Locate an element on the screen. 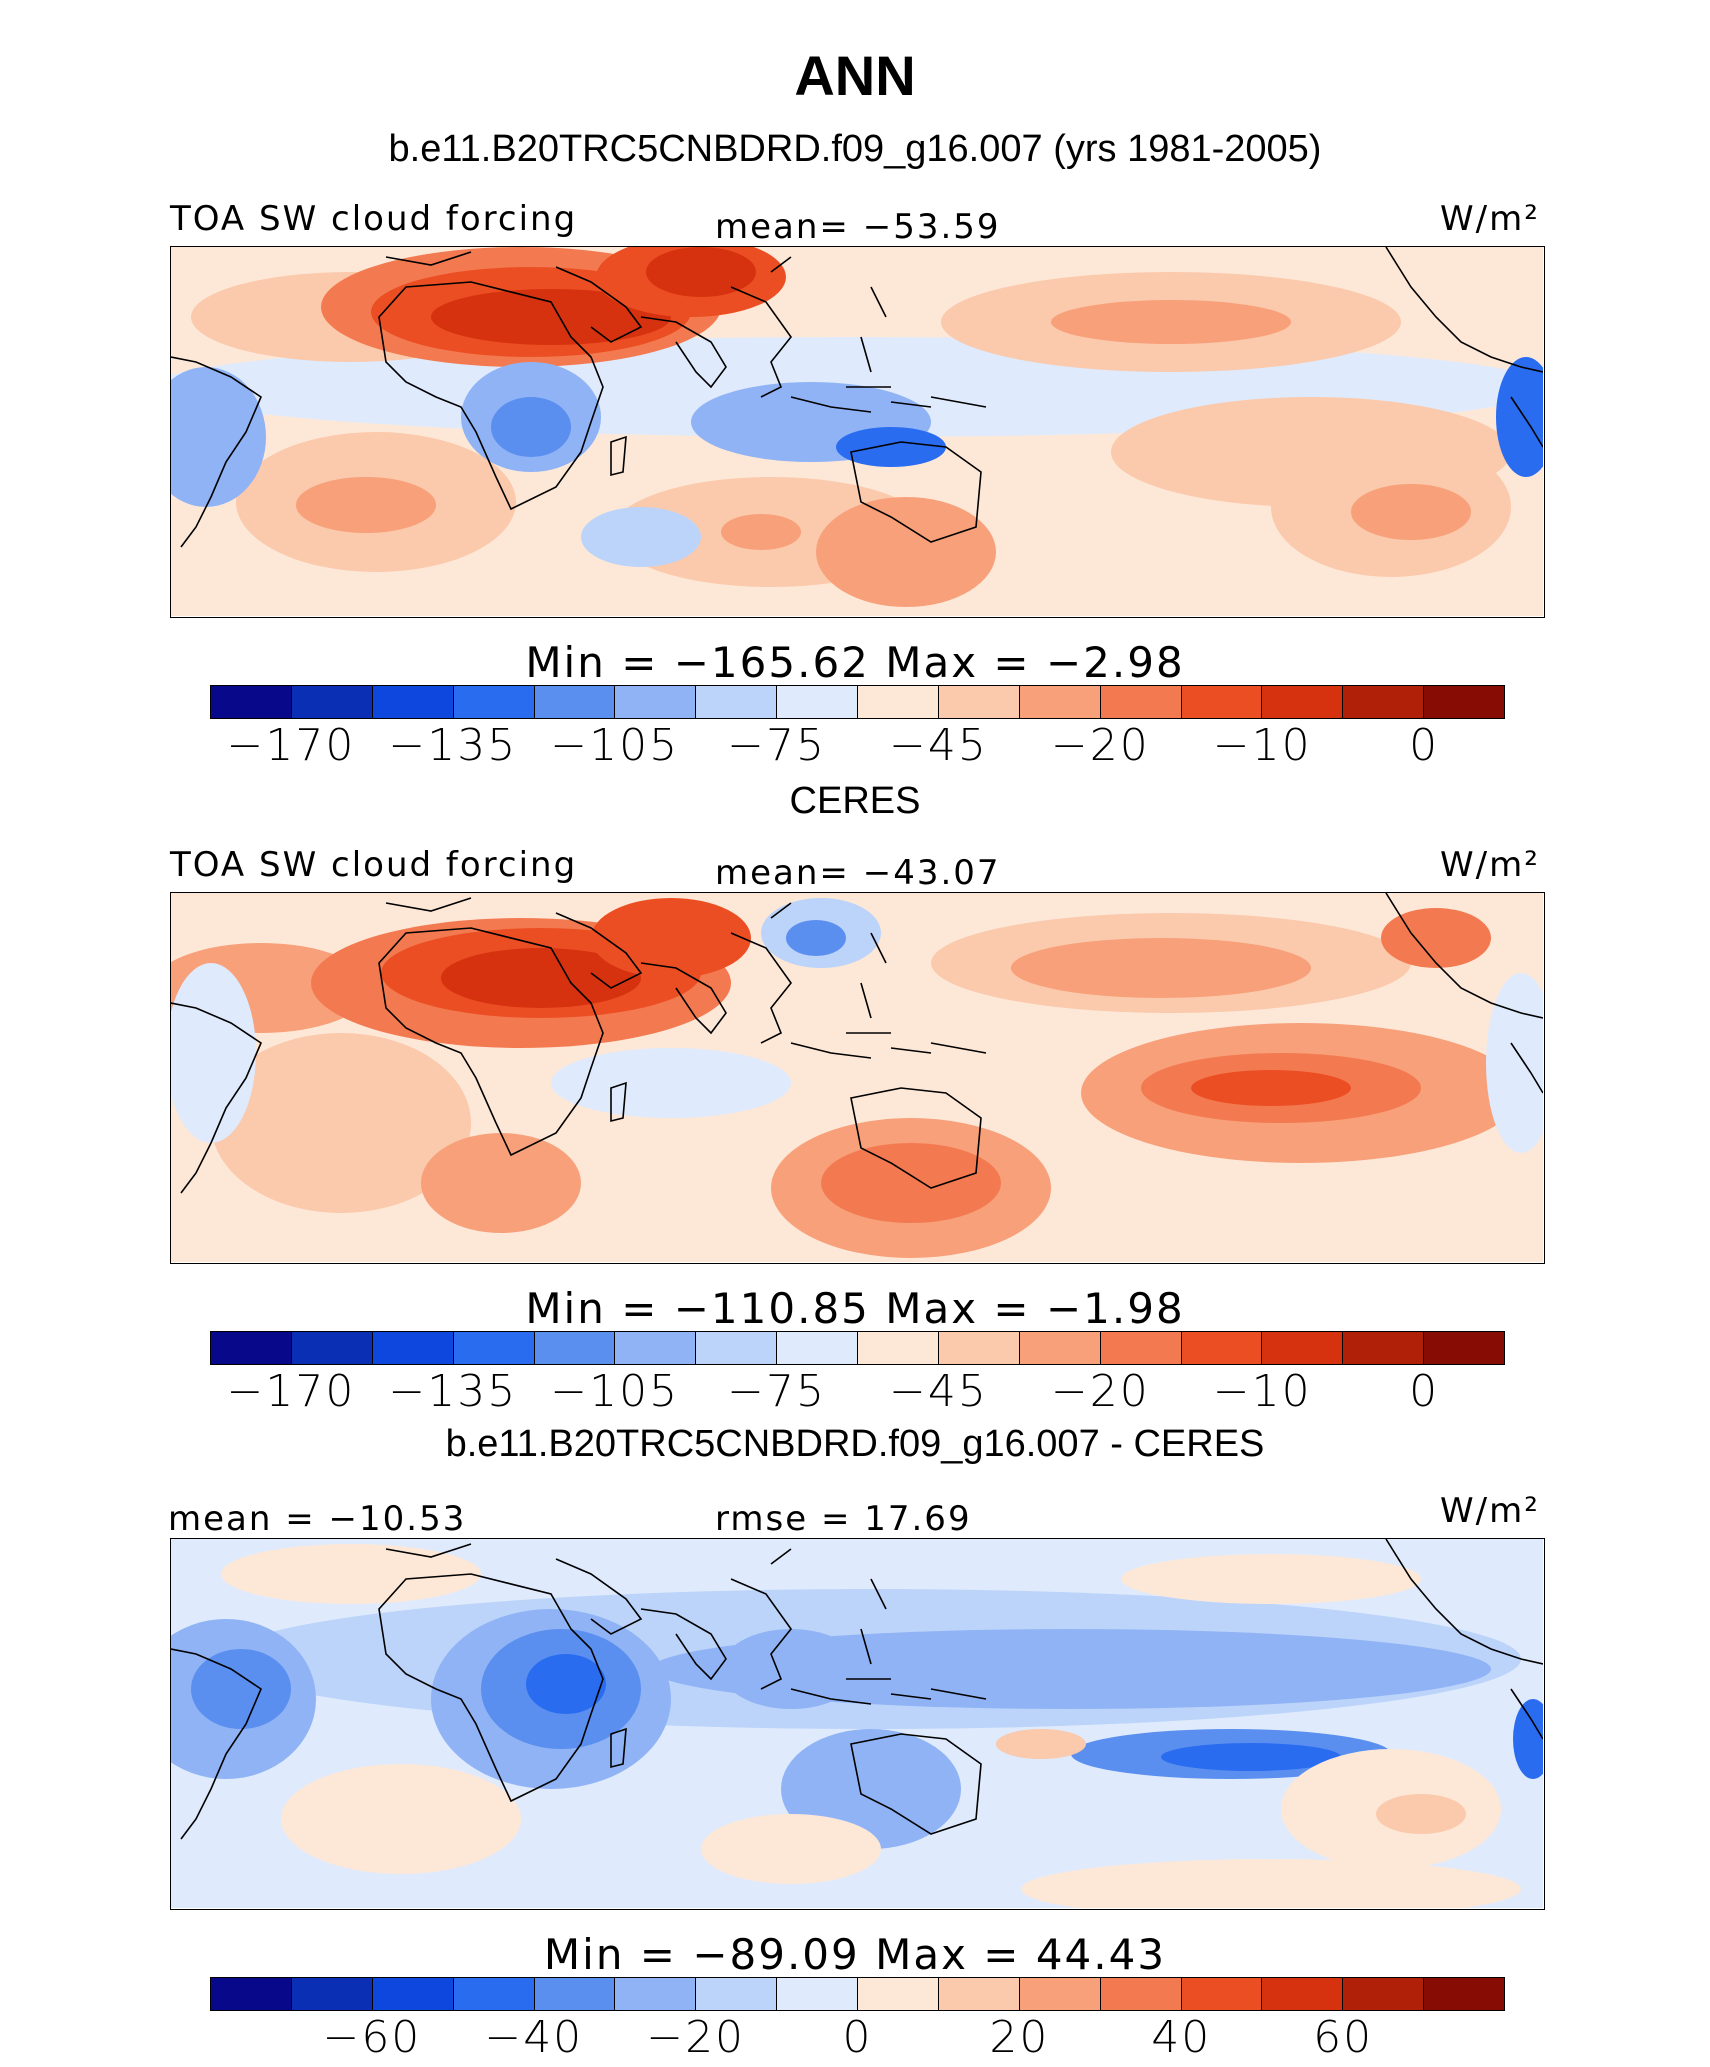 Image resolution: width=1710 pixels, height=2067 pixels. colorbar-tick-label: 20 is located at coordinates (1019, 2037).